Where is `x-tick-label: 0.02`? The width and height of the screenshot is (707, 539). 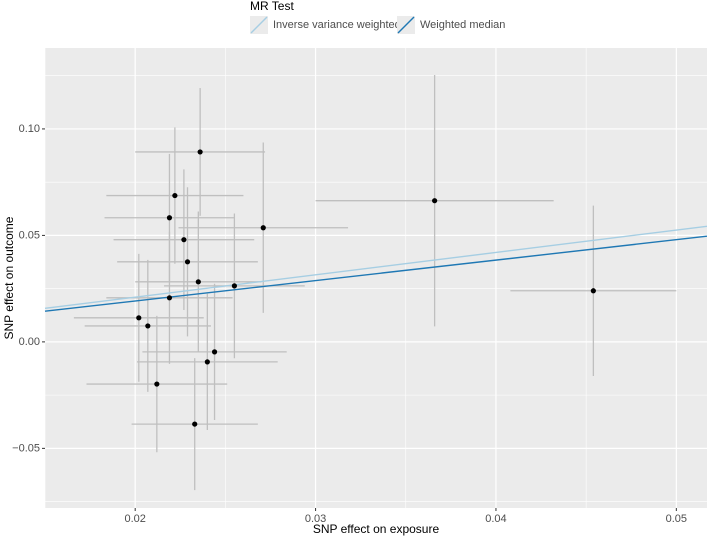 x-tick-label: 0.02 is located at coordinates (134, 519).